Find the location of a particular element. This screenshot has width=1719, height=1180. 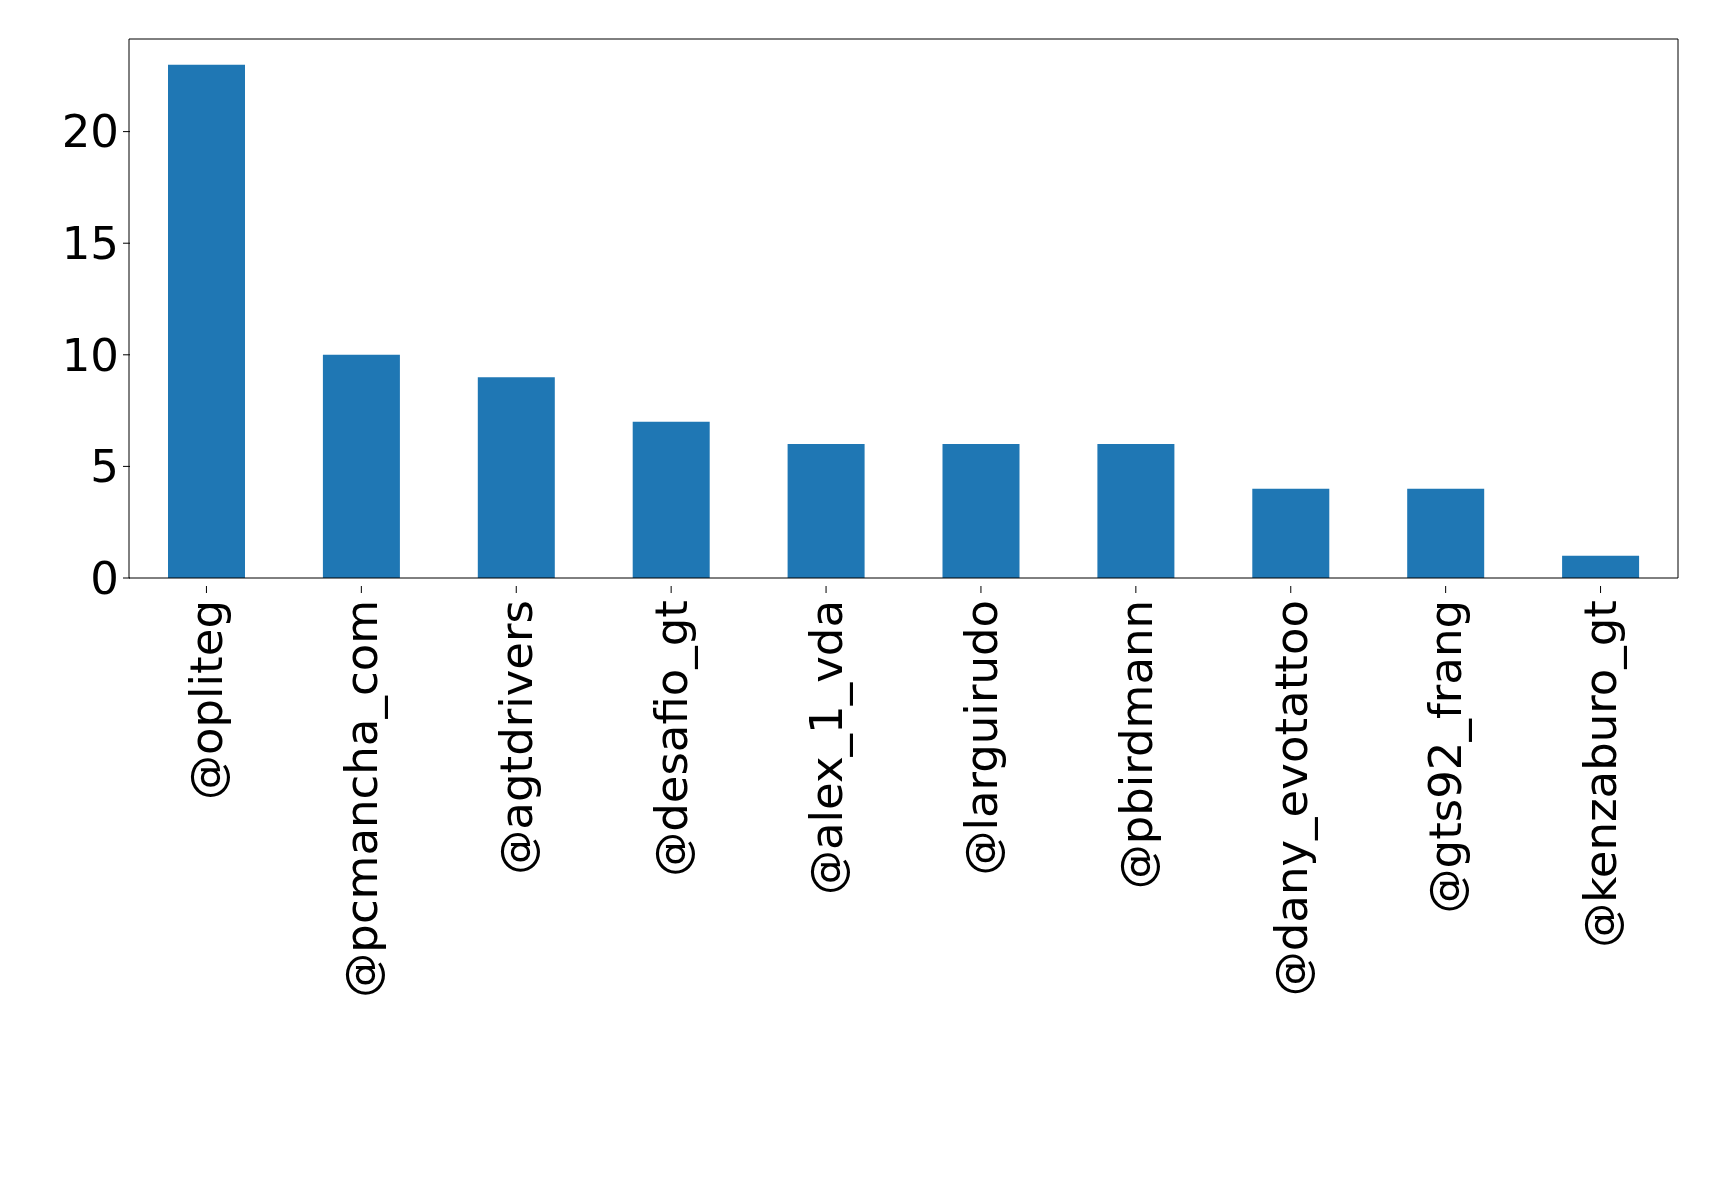

x-tick-label: @pcmancha_com is located at coordinates (362, 799).